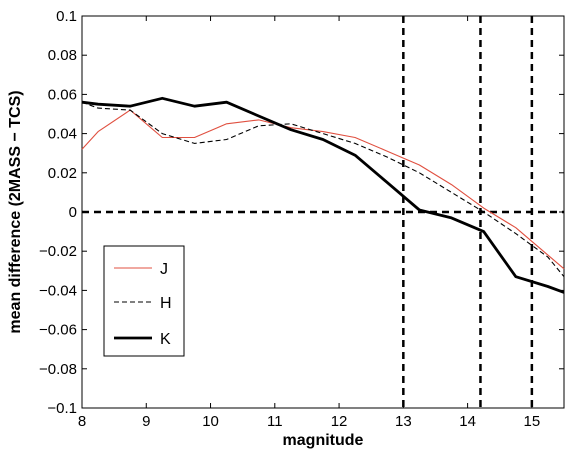 Image resolution: width=570 pixels, height=453 pixels. What do you see at coordinates (210, 421) in the screenshot?
I see `x-tick-label: 10` at bounding box center [210, 421].